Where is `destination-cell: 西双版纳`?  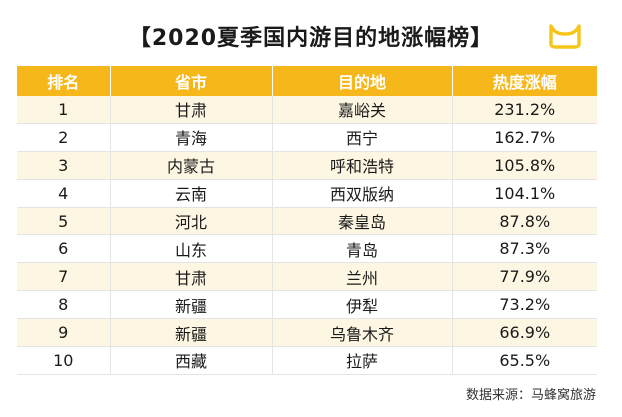
destination-cell: 西双版纳 is located at coordinates (362, 193).